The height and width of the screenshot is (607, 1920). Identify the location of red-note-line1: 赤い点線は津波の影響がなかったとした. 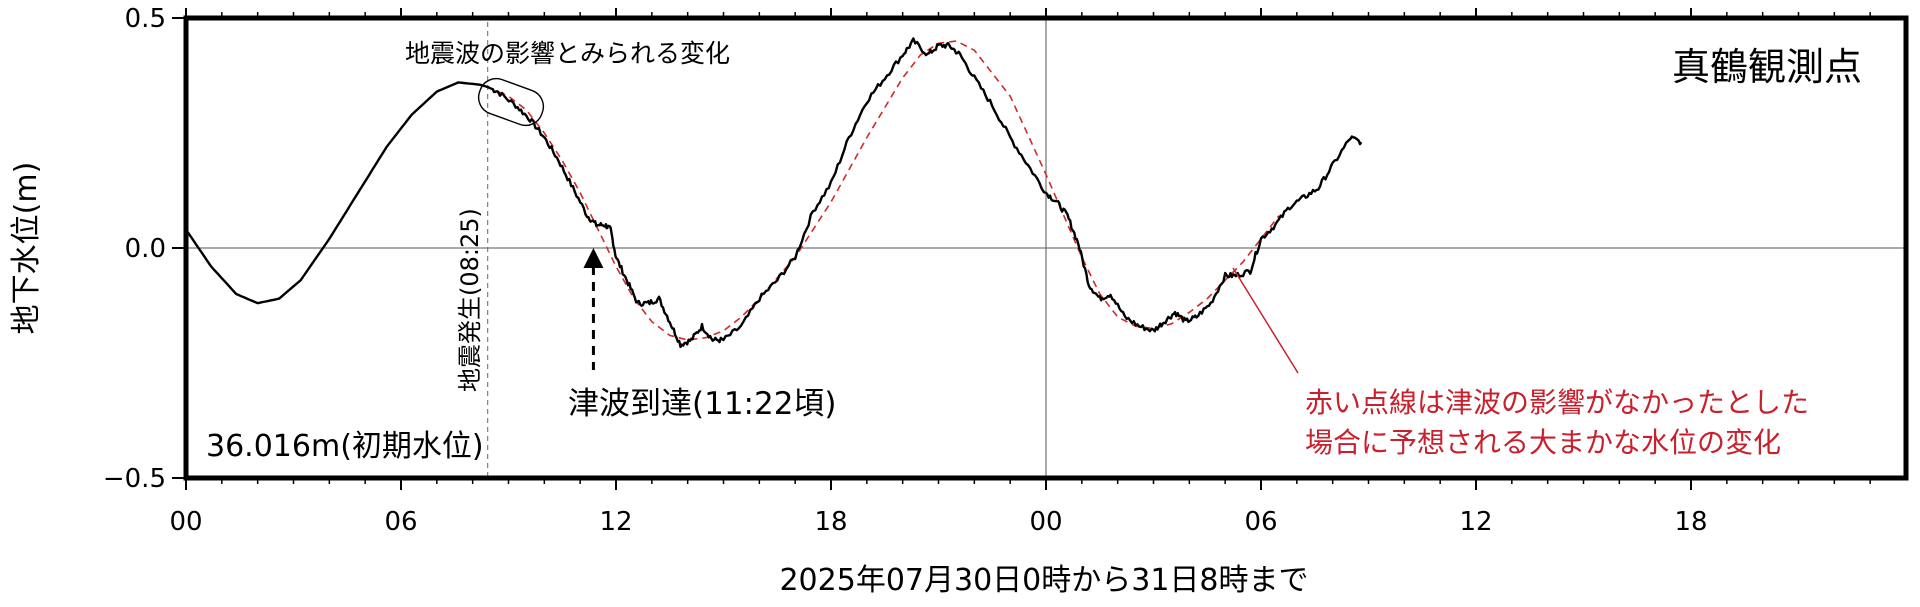
(1557, 402).